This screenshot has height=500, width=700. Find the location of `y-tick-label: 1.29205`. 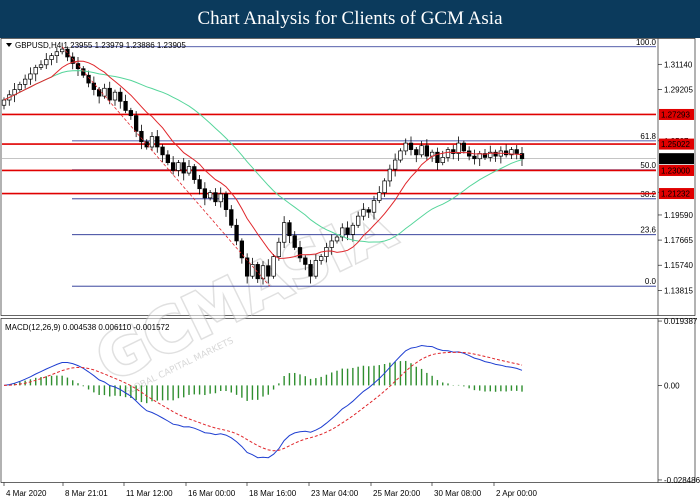

y-tick-label: 1.29205 is located at coordinates (678, 90).